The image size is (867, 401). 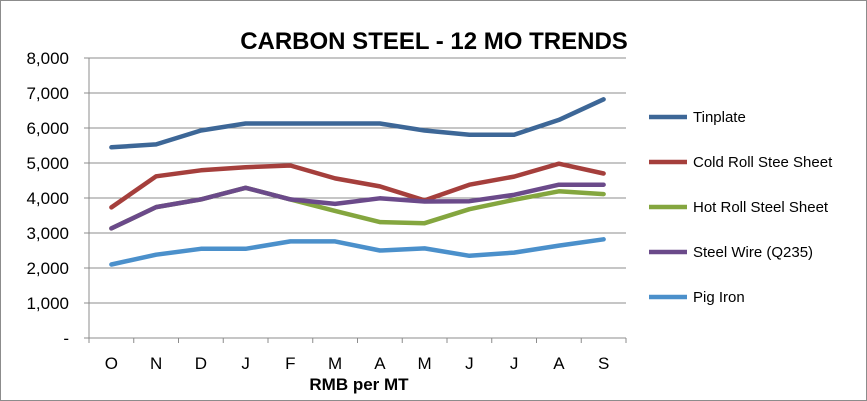 I want to click on y-tick-label: -, so click(x=66, y=338).